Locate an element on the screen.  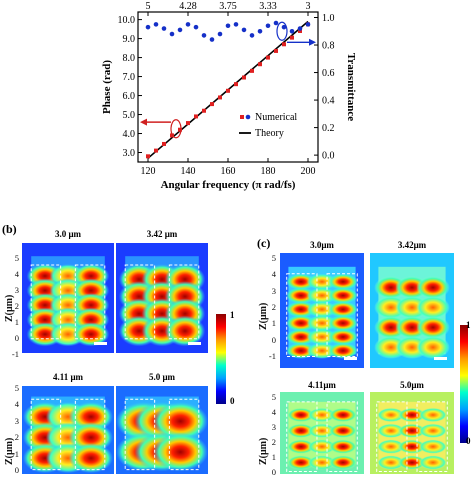
panel-b-colorbar-min: 0 is located at coordinates (232, 401).